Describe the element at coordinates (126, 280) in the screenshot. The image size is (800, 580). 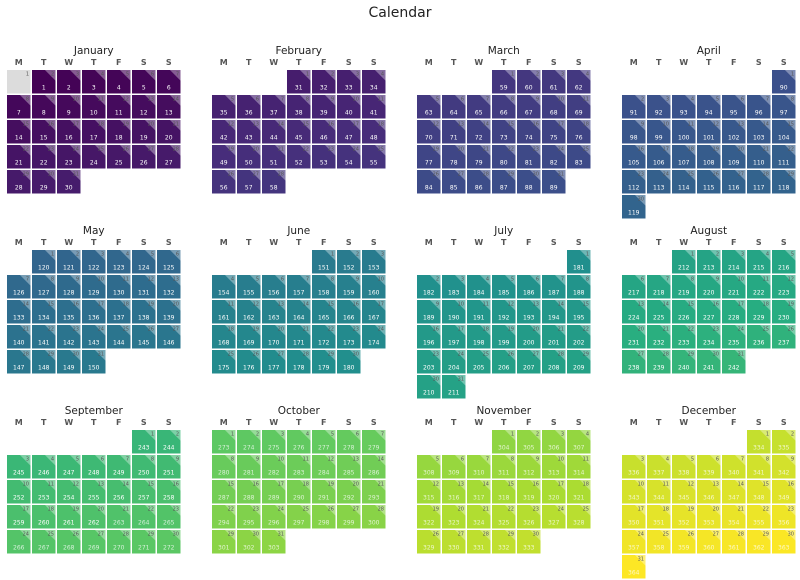
I see `day-of-month: 11` at that location.